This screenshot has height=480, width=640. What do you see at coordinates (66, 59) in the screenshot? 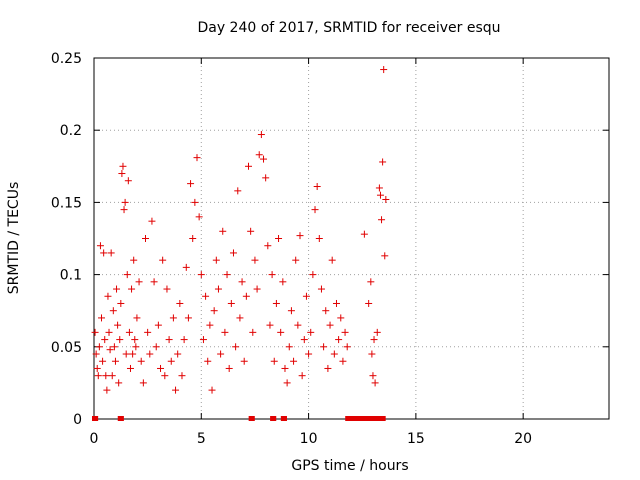
I see `y-tick-label: 0.25` at bounding box center [66, 59].